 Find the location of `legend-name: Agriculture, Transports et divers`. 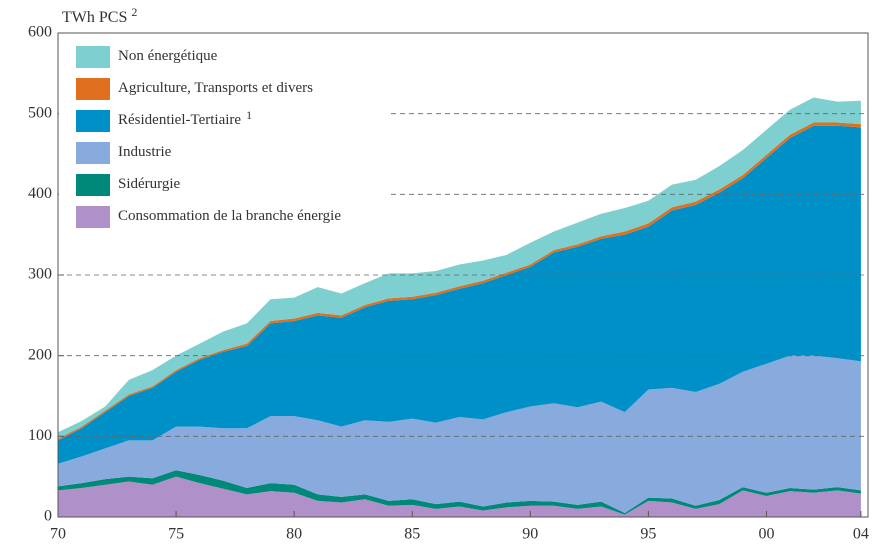

legend-name: Agriculture, Transports et divers is located at coordinates (215, 88).